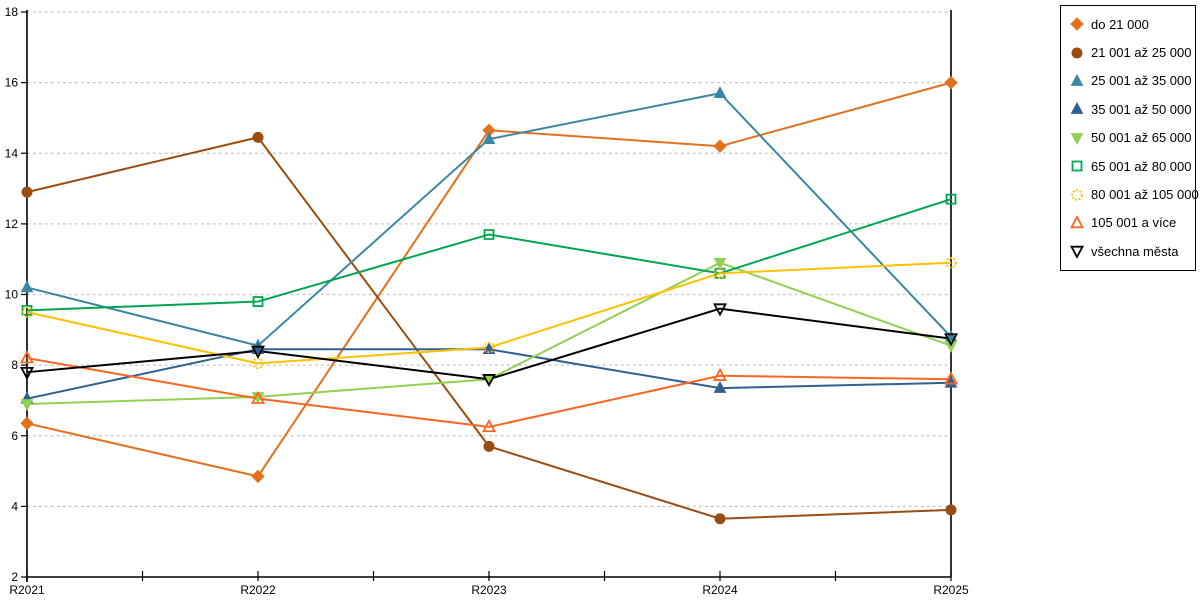 This screenshot has height=600, width=1200. Describe the element at coordinates (951, 590) in the screenshot. I see `x-axis-tick-label: R2025` at that location.